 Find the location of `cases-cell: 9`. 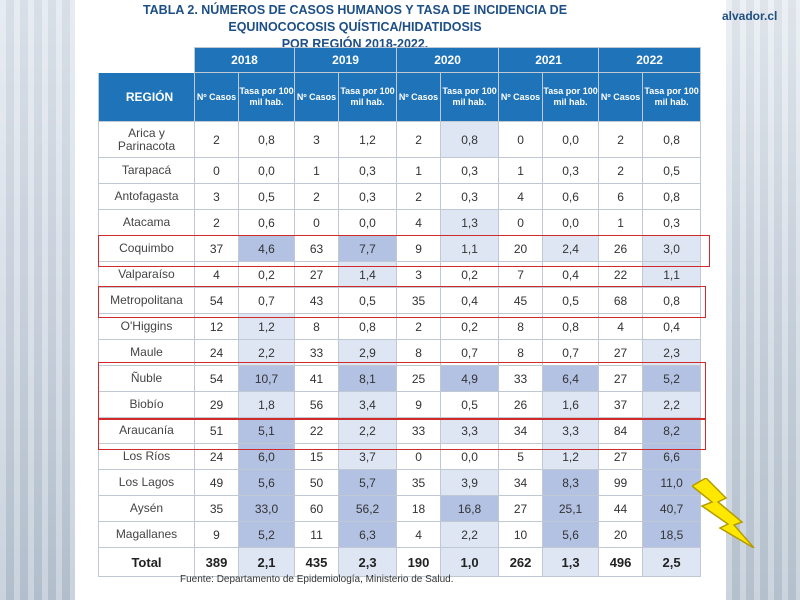

cases-cell: 9 is located at coordinates (419, 248).